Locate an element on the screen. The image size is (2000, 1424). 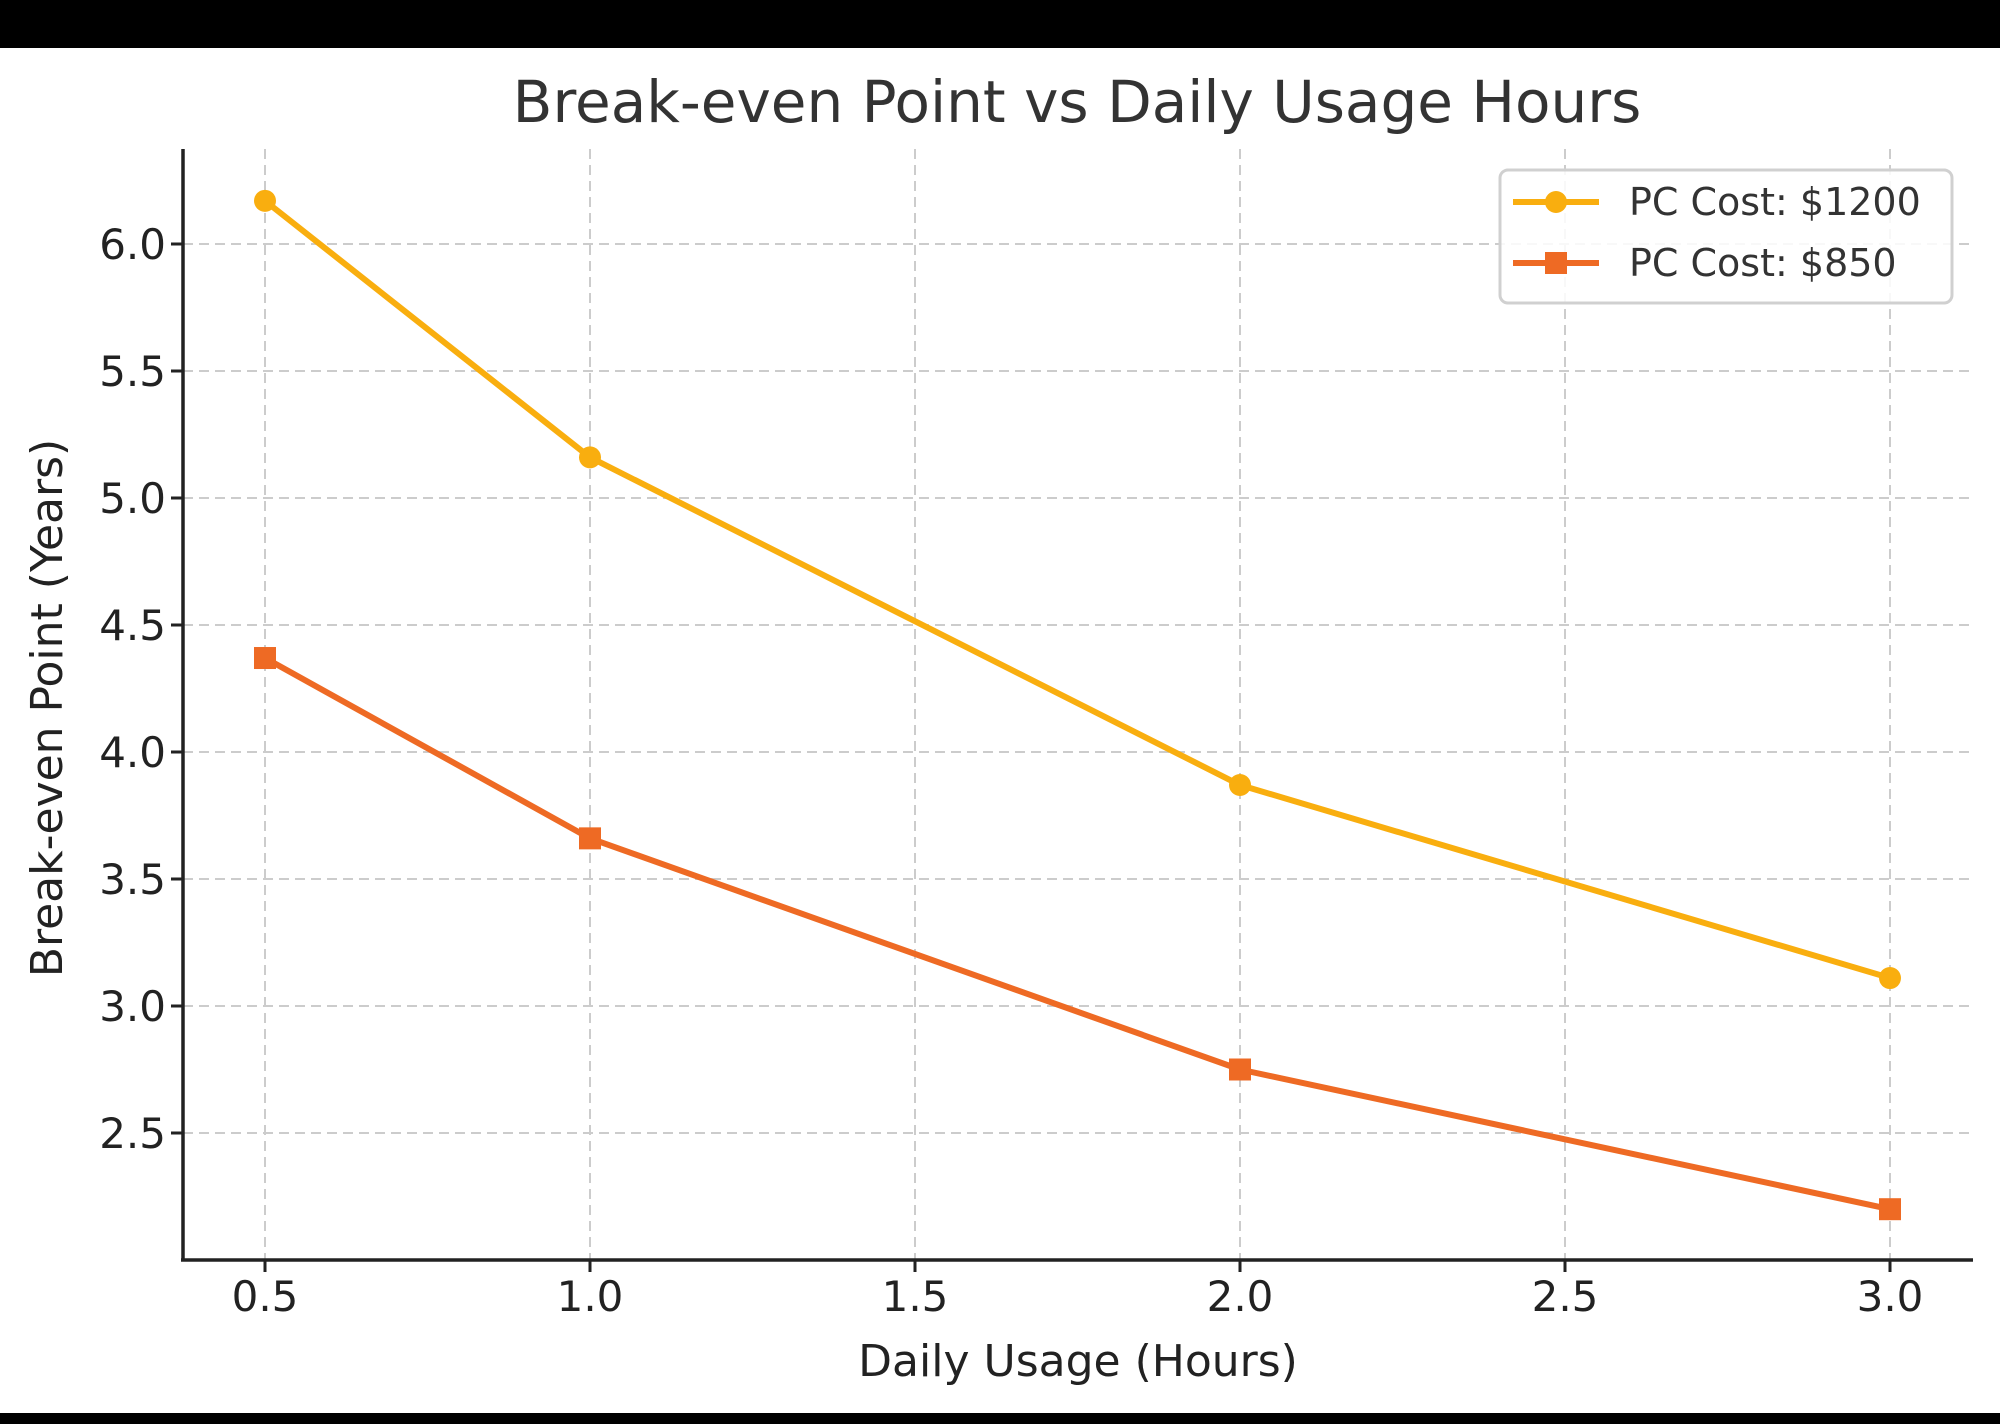
x-axis-label: Daily Usage (Hours) is located at coordinates (1078, 1361).